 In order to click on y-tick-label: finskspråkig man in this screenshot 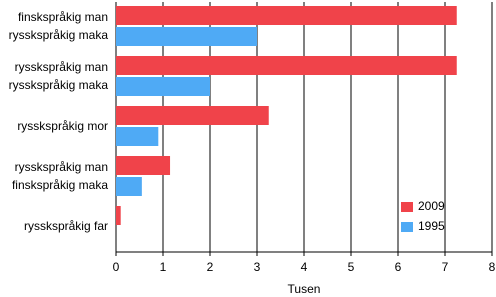, I will do `click(63, 17)`.